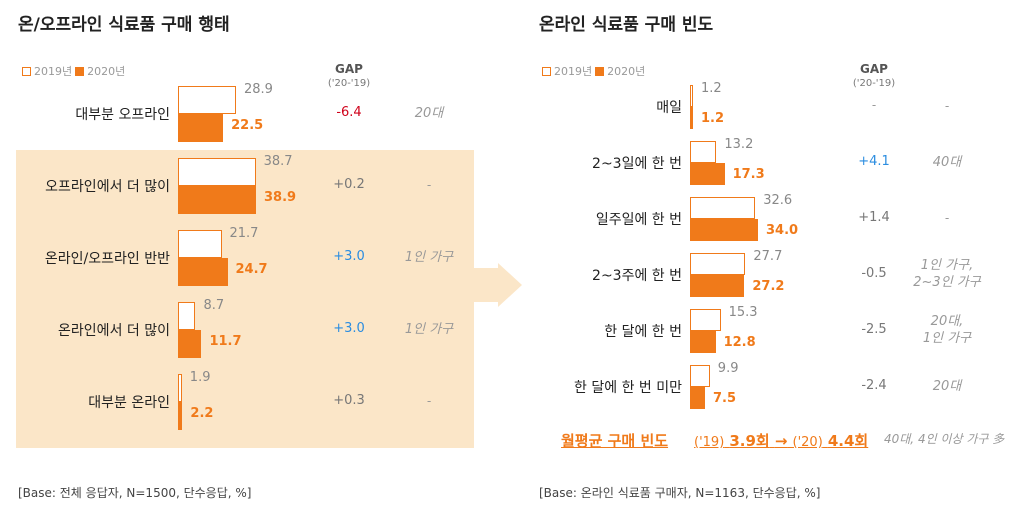  I want to click on value-2020-label: 27.2, so click(768, 286).